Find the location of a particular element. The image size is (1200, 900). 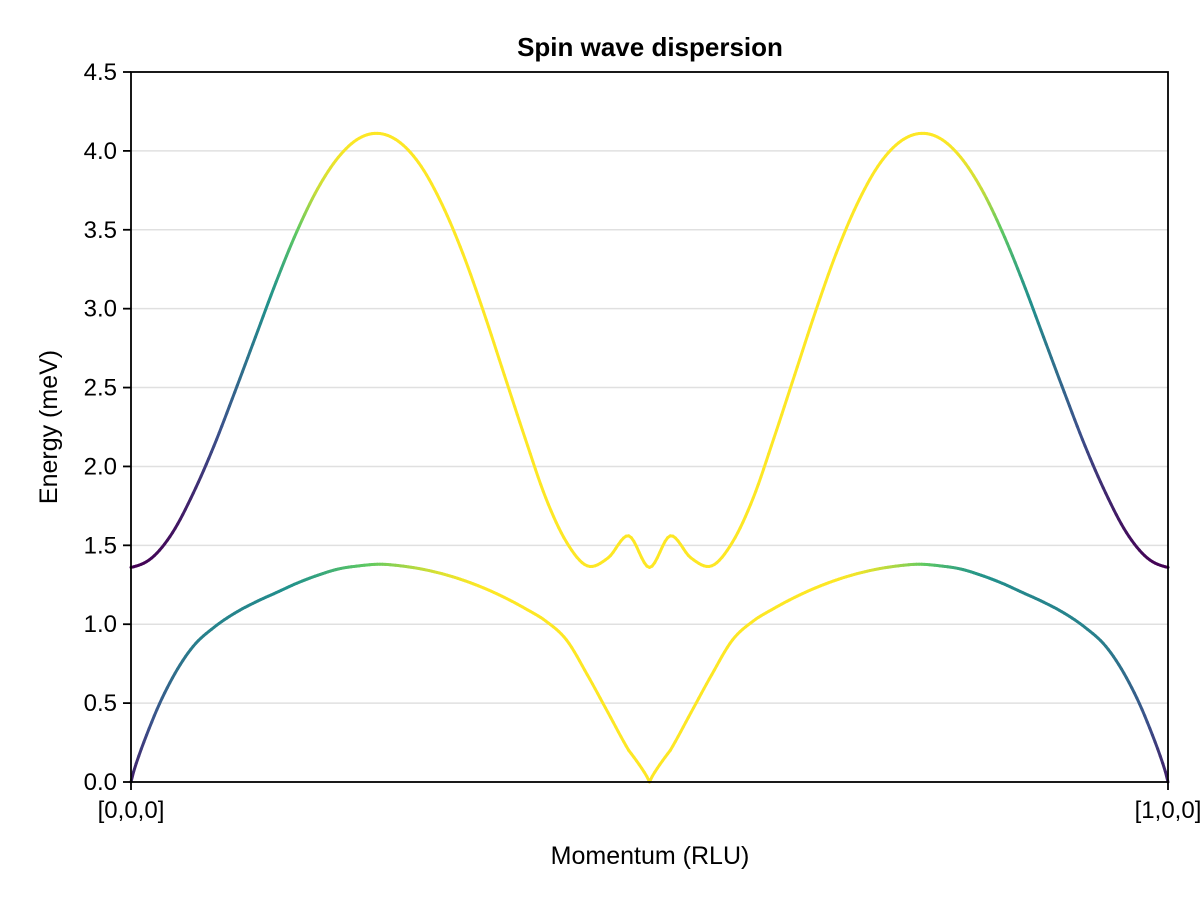

x-tick-label: [1,0,0] is located at coordinates (1167, 810).